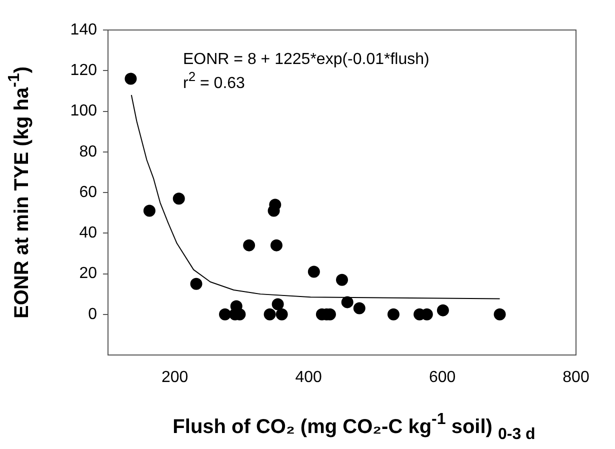 The width and height of the screenshot is (615, 449). I want to click on x-tick-label: 200, so click(175, 377).